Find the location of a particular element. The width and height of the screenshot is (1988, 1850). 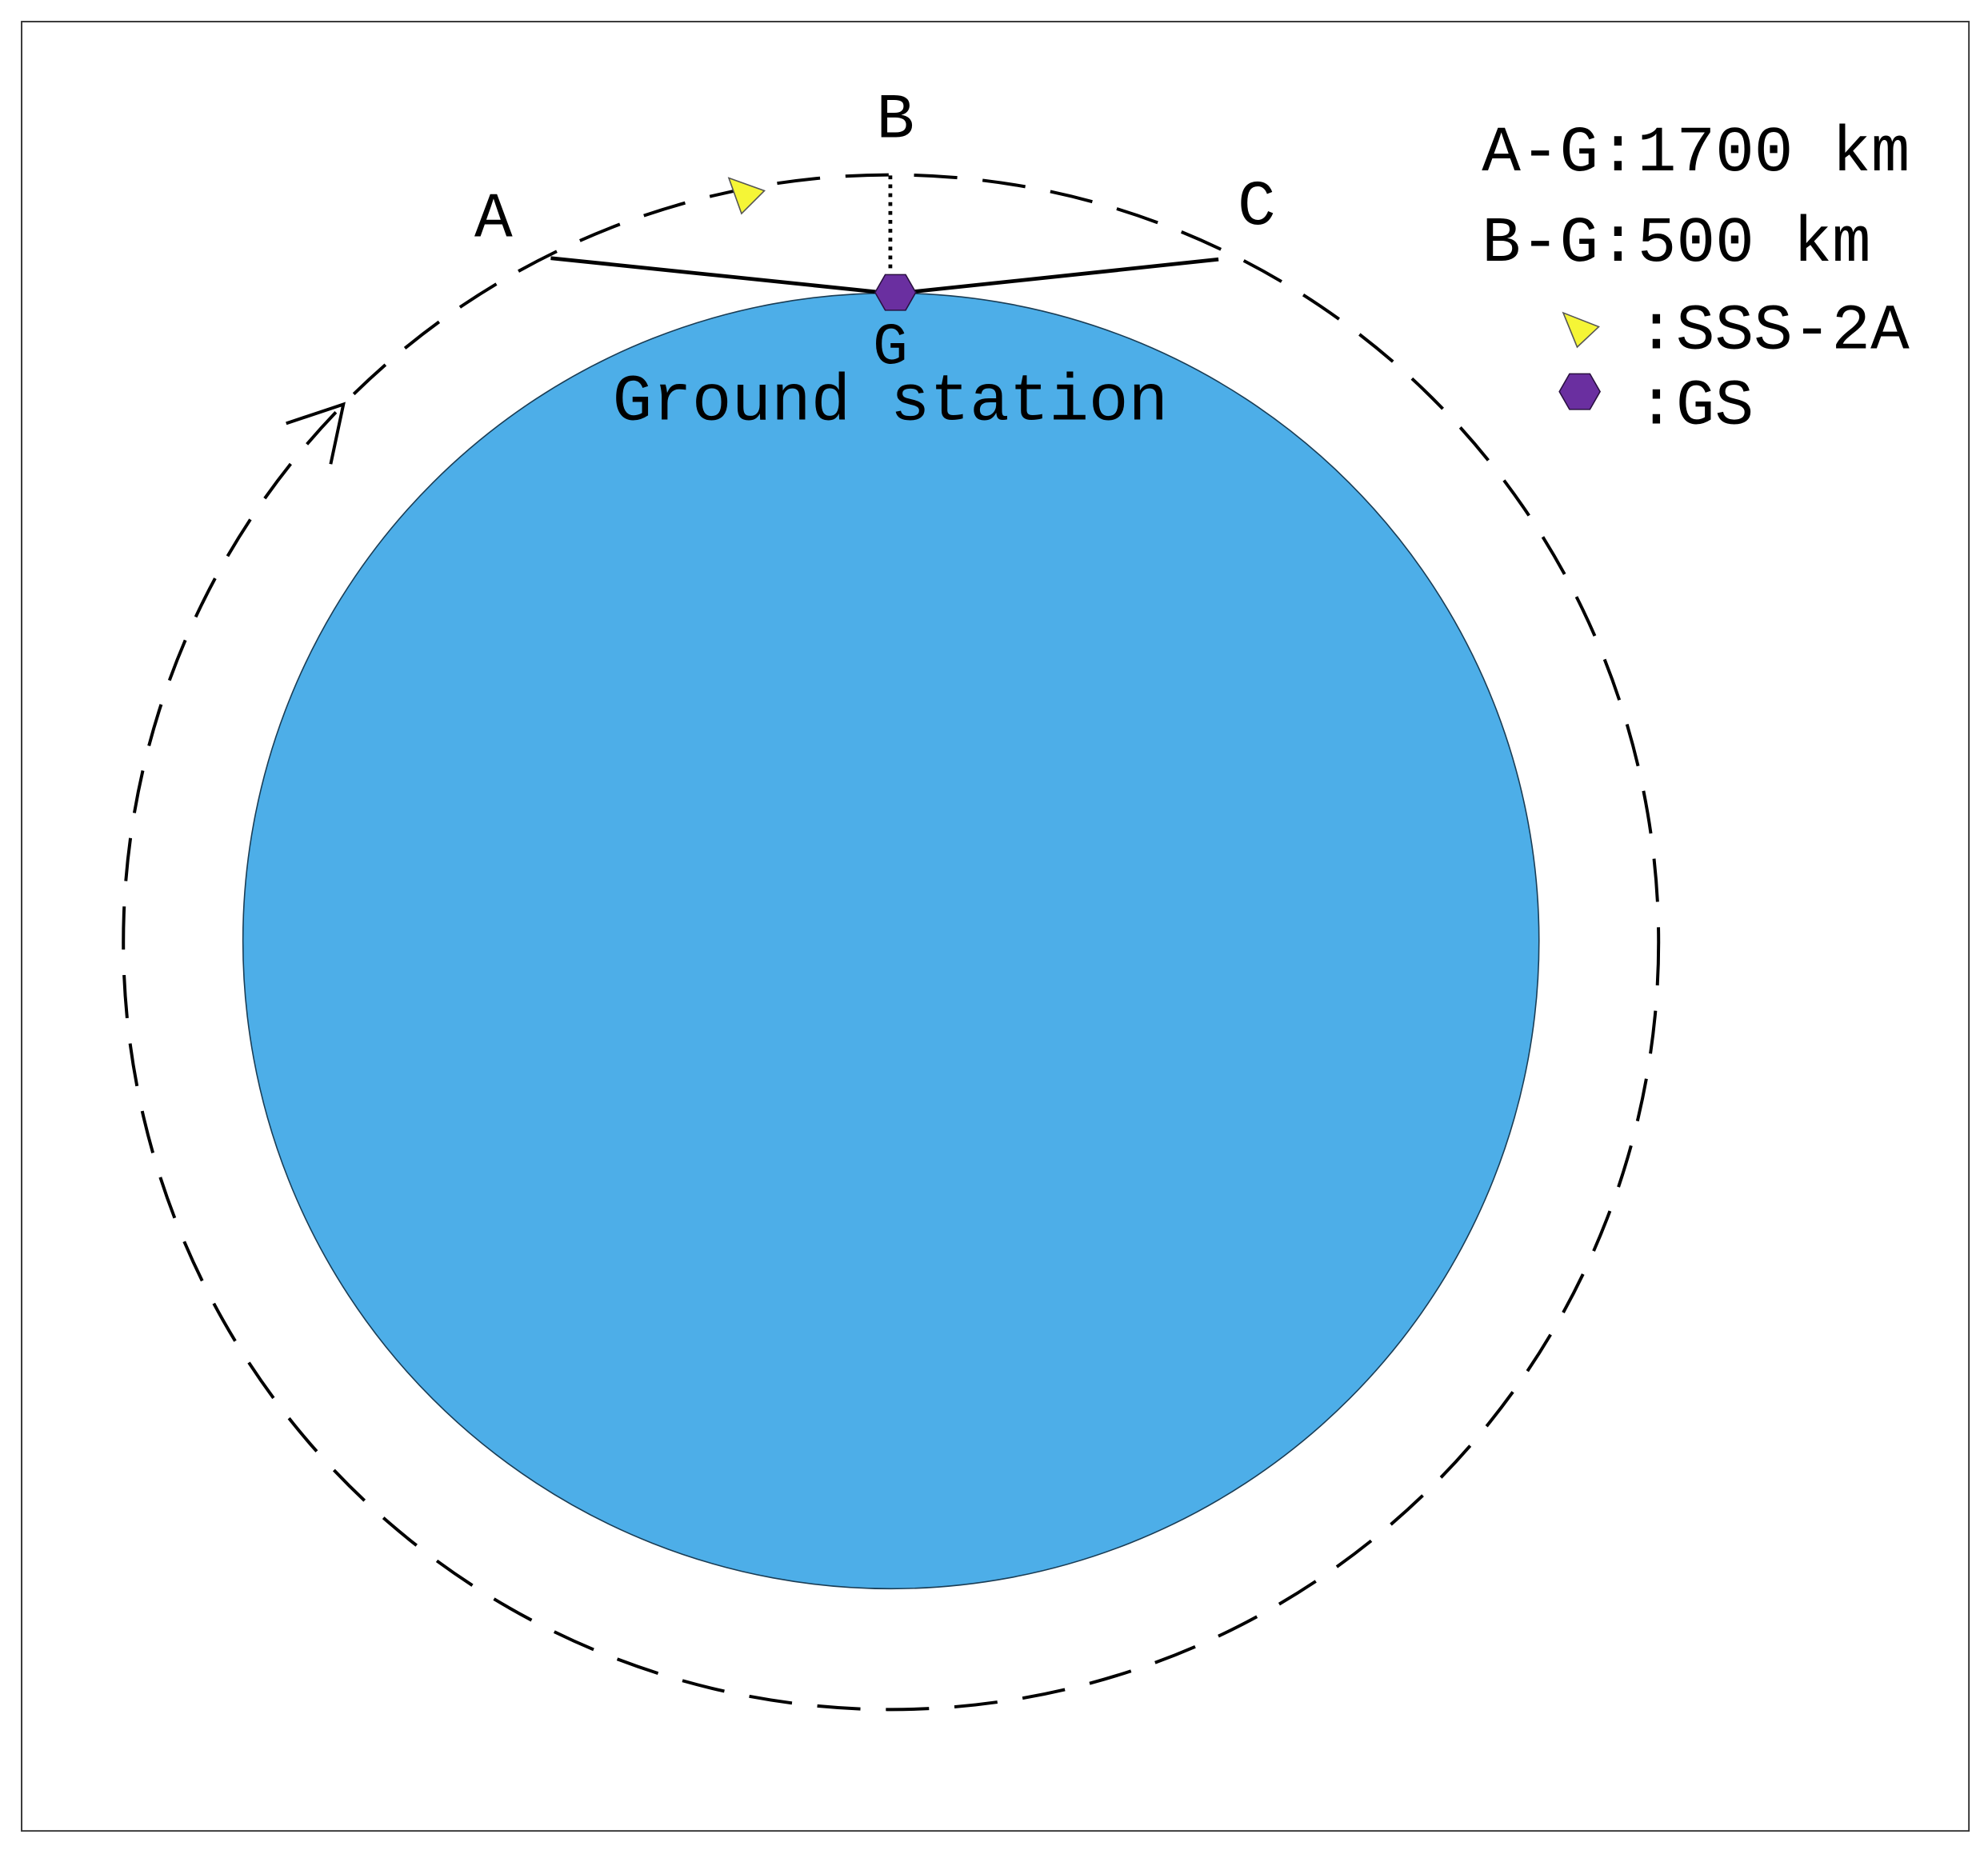

ground-station-label: Ground station is located at coordinates (890, 403).